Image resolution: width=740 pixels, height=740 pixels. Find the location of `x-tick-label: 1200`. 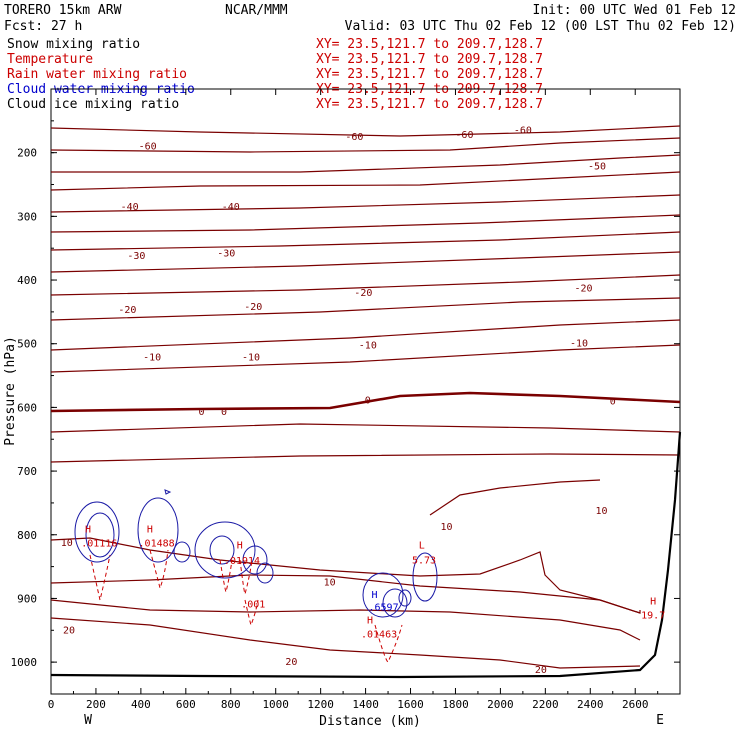

x-tick-label: 1200 is located at coordinates (320, 704).